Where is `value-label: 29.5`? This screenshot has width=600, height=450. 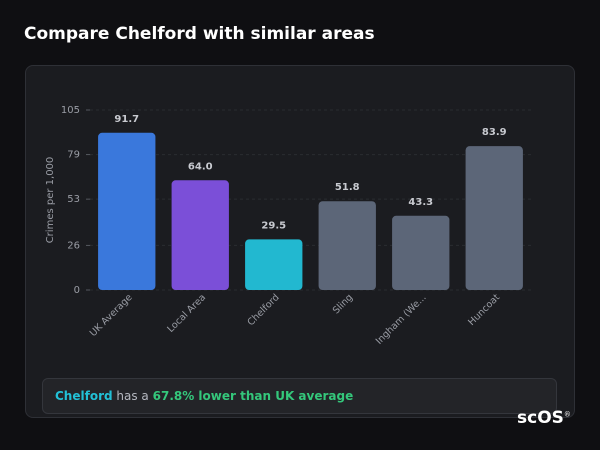 value-label: 29.5 is located at coordinates (273, 225).